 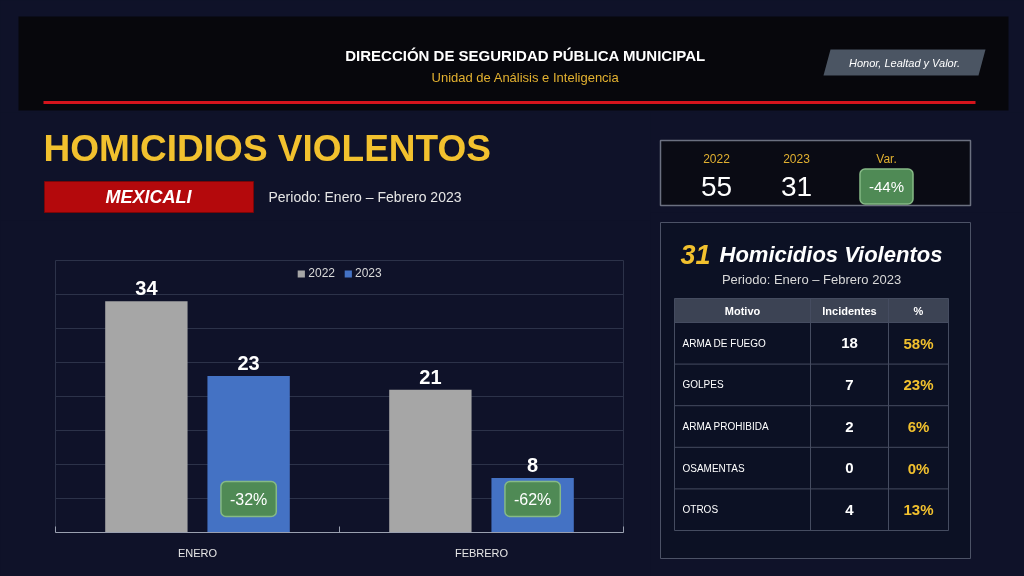 What do you see at coordinates (248, 499) in the screenshot?
I see `annotation: -32%` at bounding box center [248, 499].